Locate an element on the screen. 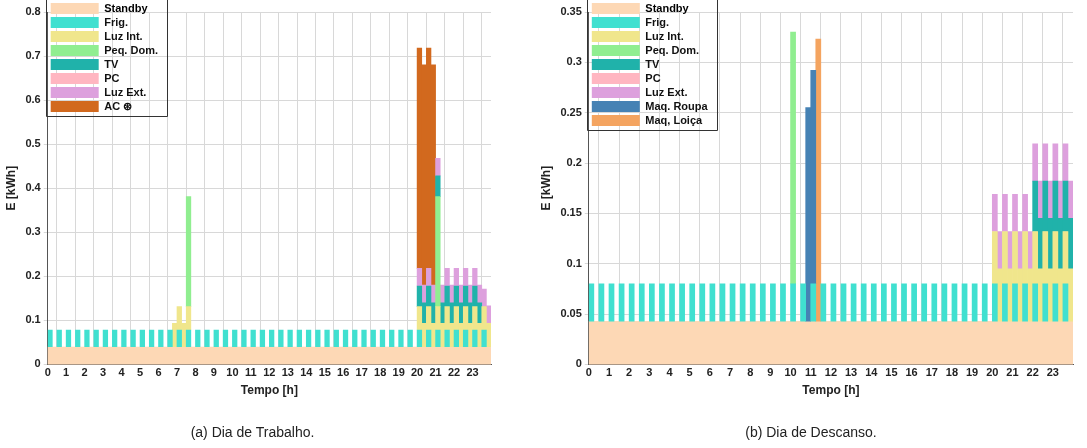 The image size is (1087, 448). x-tick-label: 3 is located at coordinates (649, 372).